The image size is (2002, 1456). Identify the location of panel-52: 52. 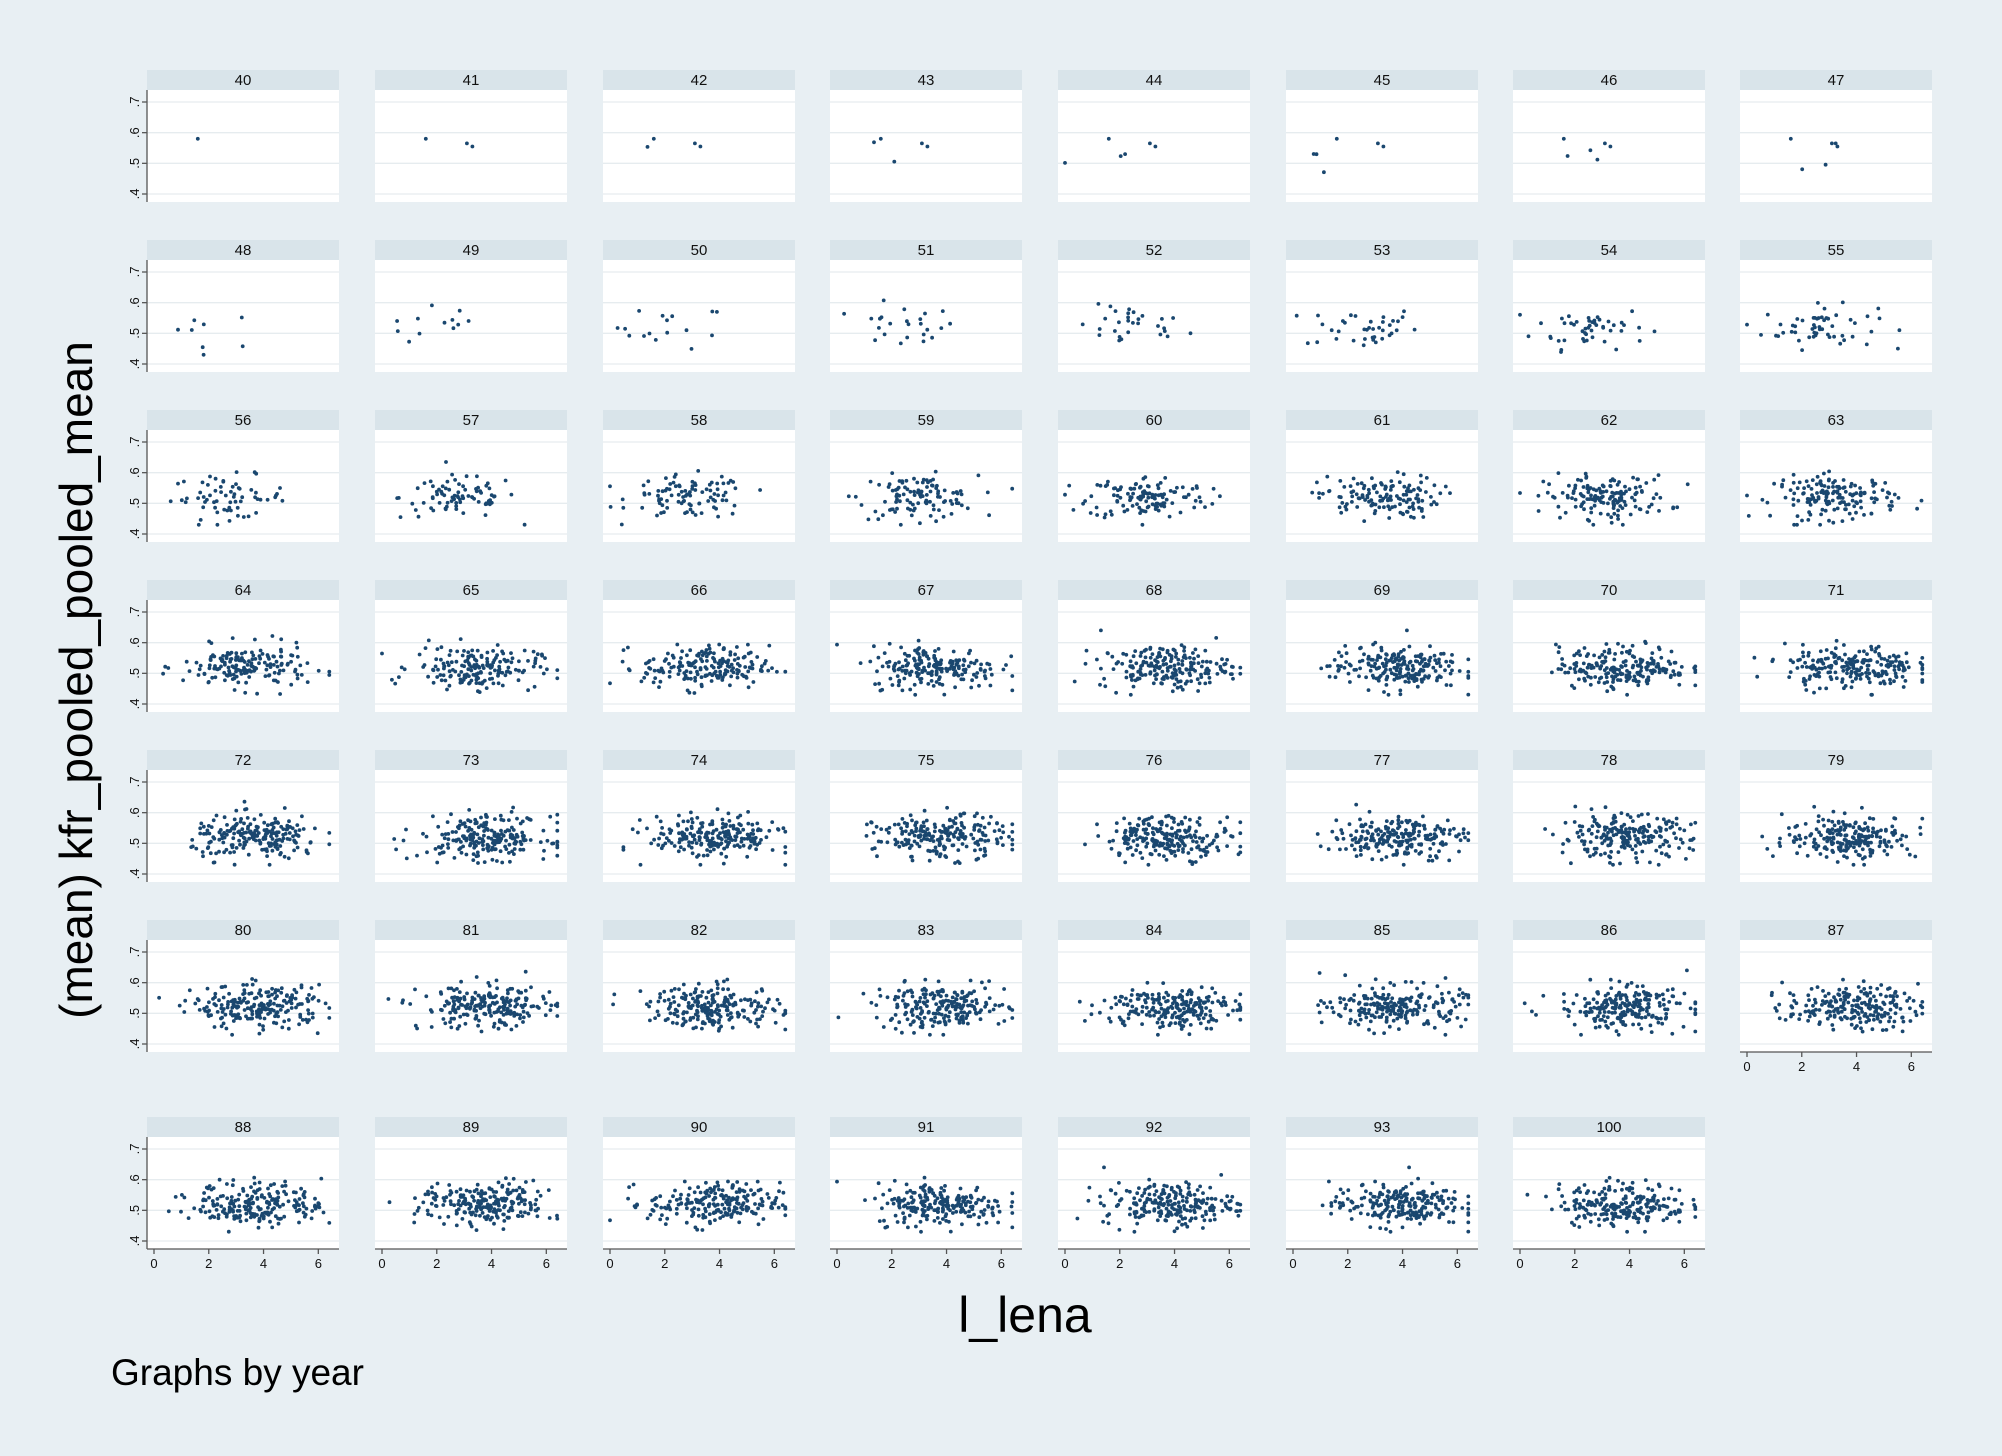
(1154, 306).